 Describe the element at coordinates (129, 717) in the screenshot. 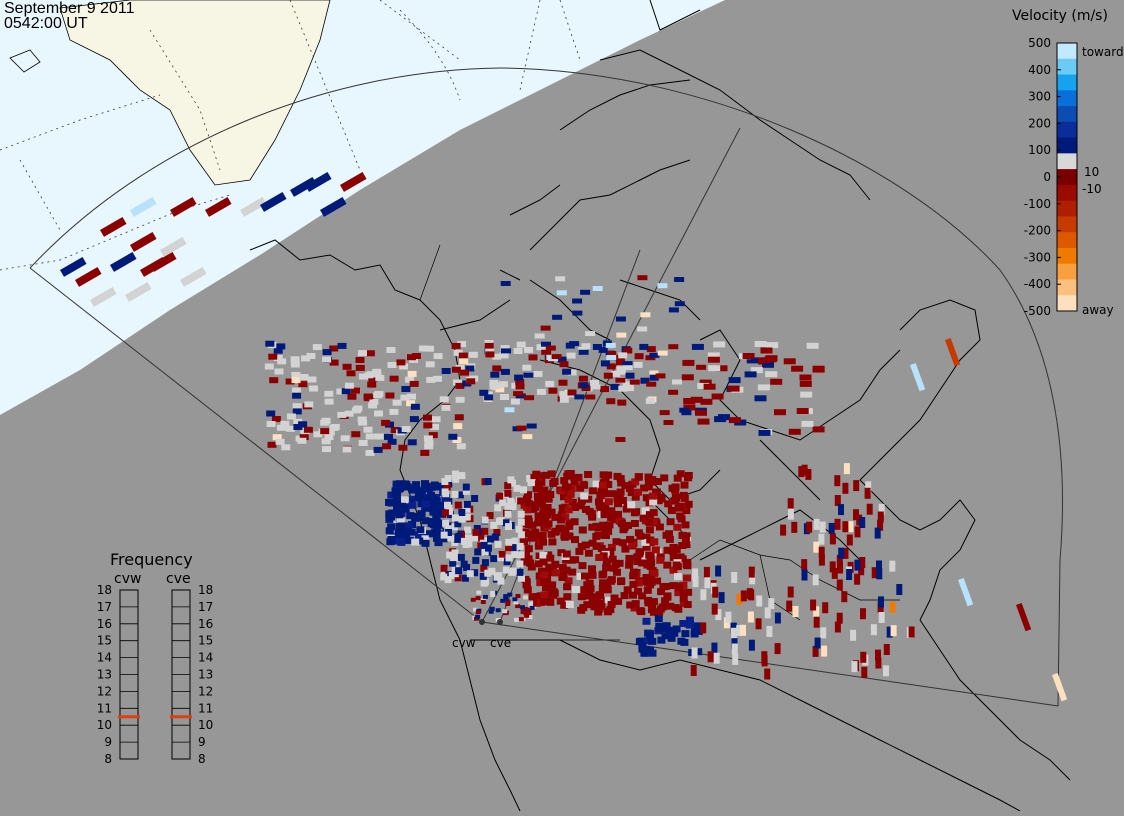

I see `frequency-marker` at that location.